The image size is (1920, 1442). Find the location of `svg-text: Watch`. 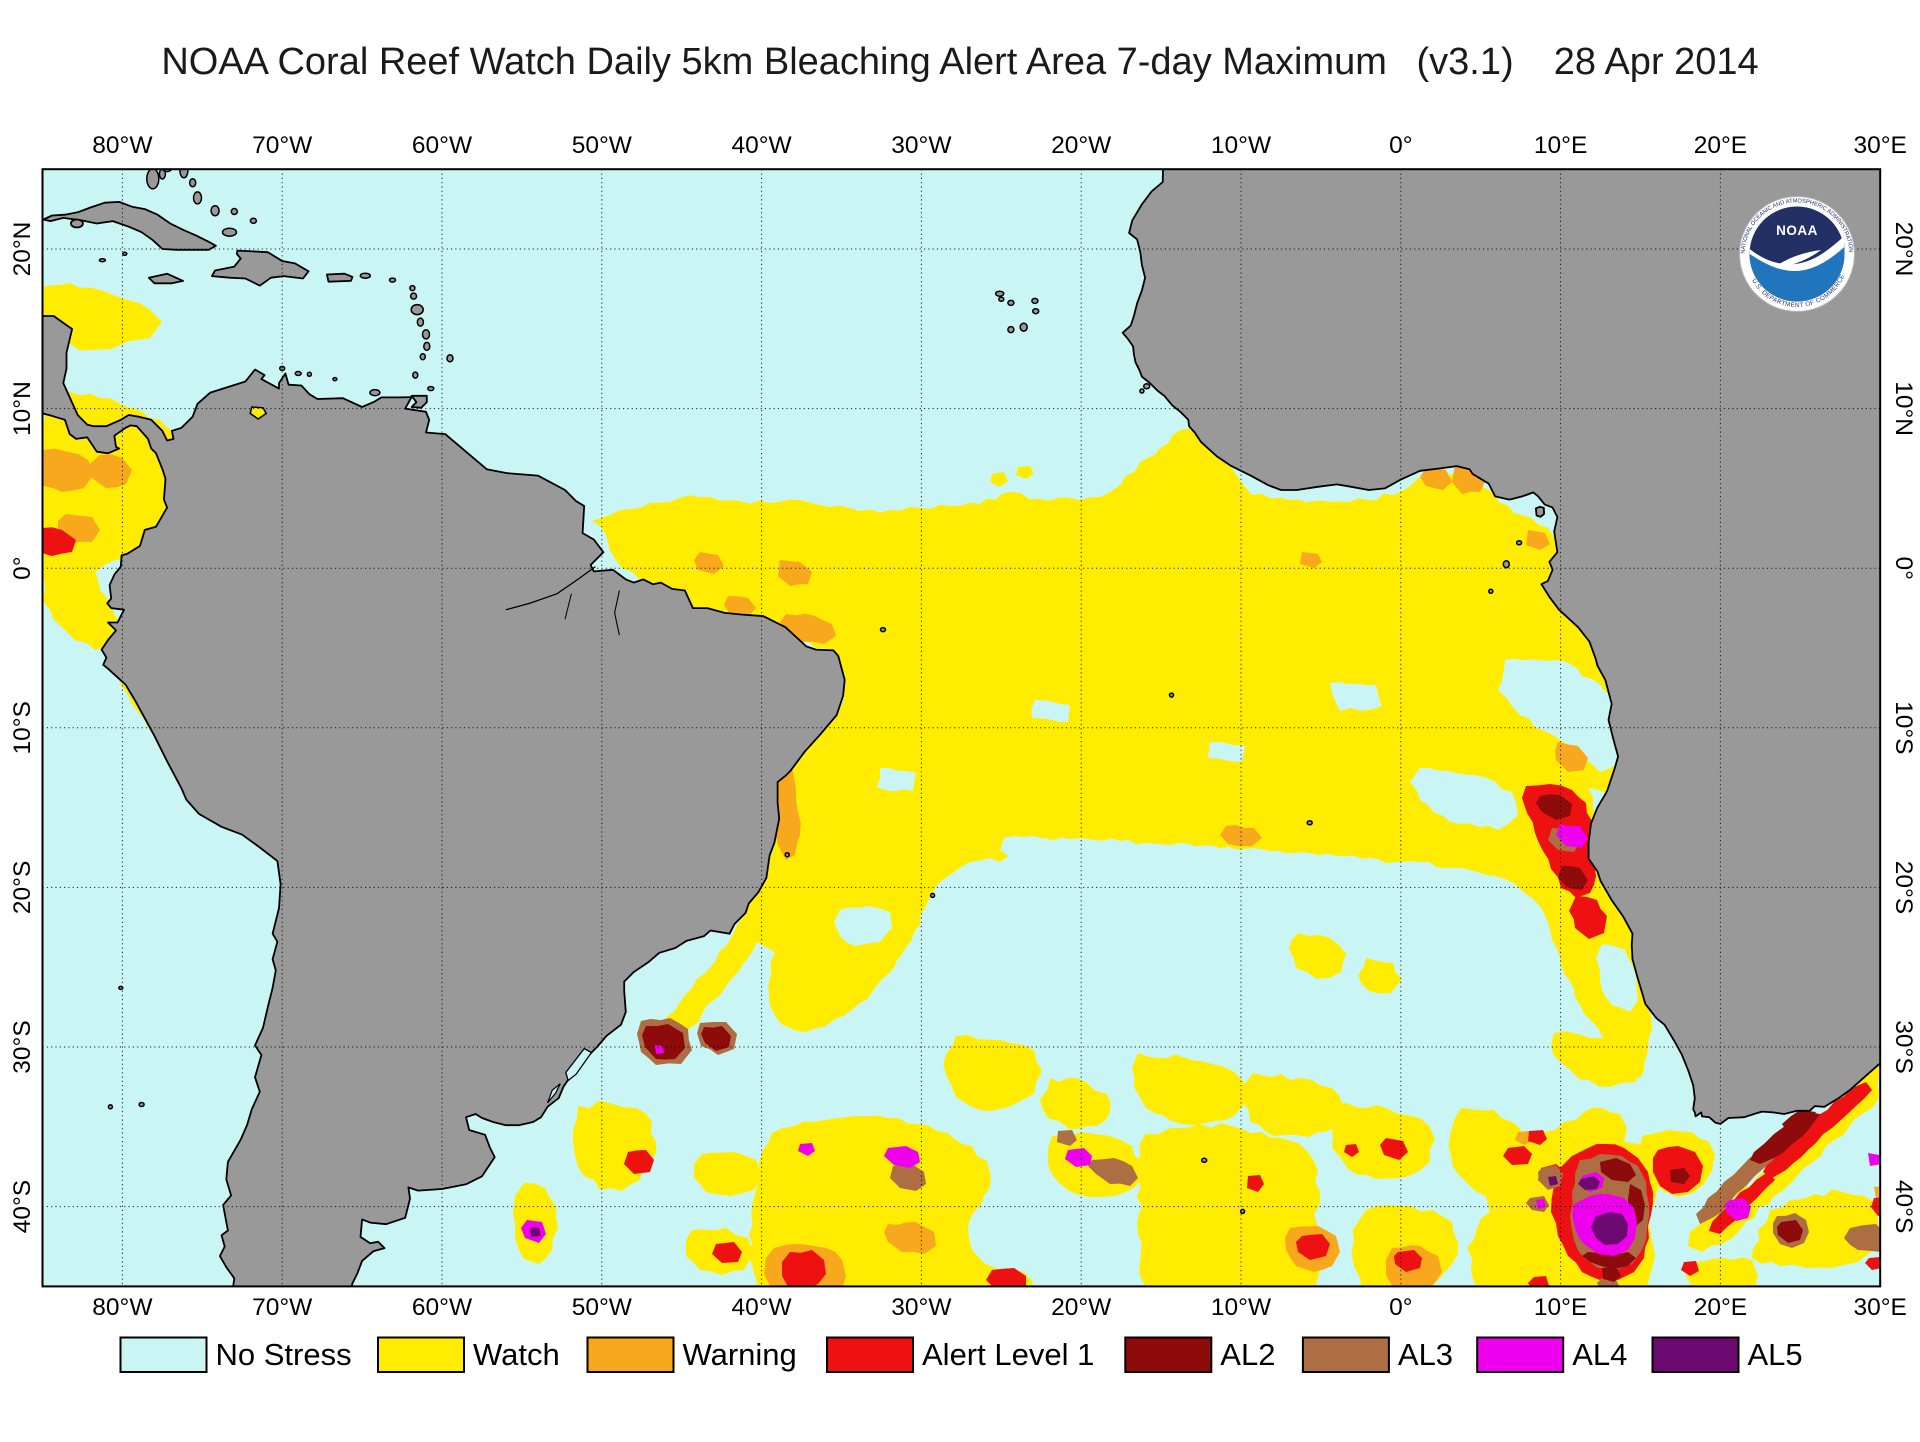

svg-text: Watch is located at coordinates (516, 1354).